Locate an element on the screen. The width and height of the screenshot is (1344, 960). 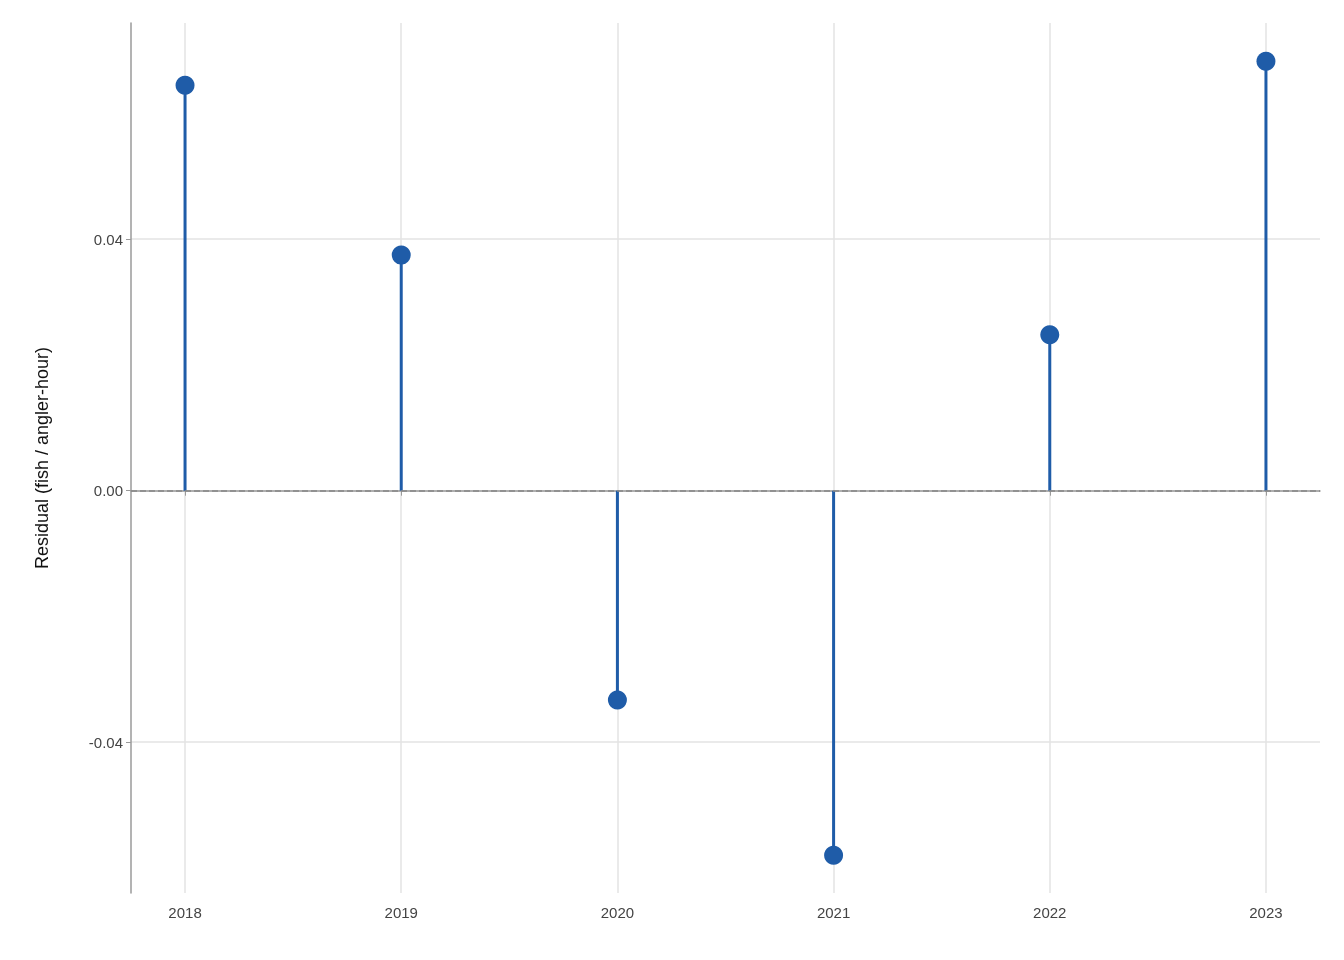
y-tick-label: -0.04 is located at coordinates (105, 742).